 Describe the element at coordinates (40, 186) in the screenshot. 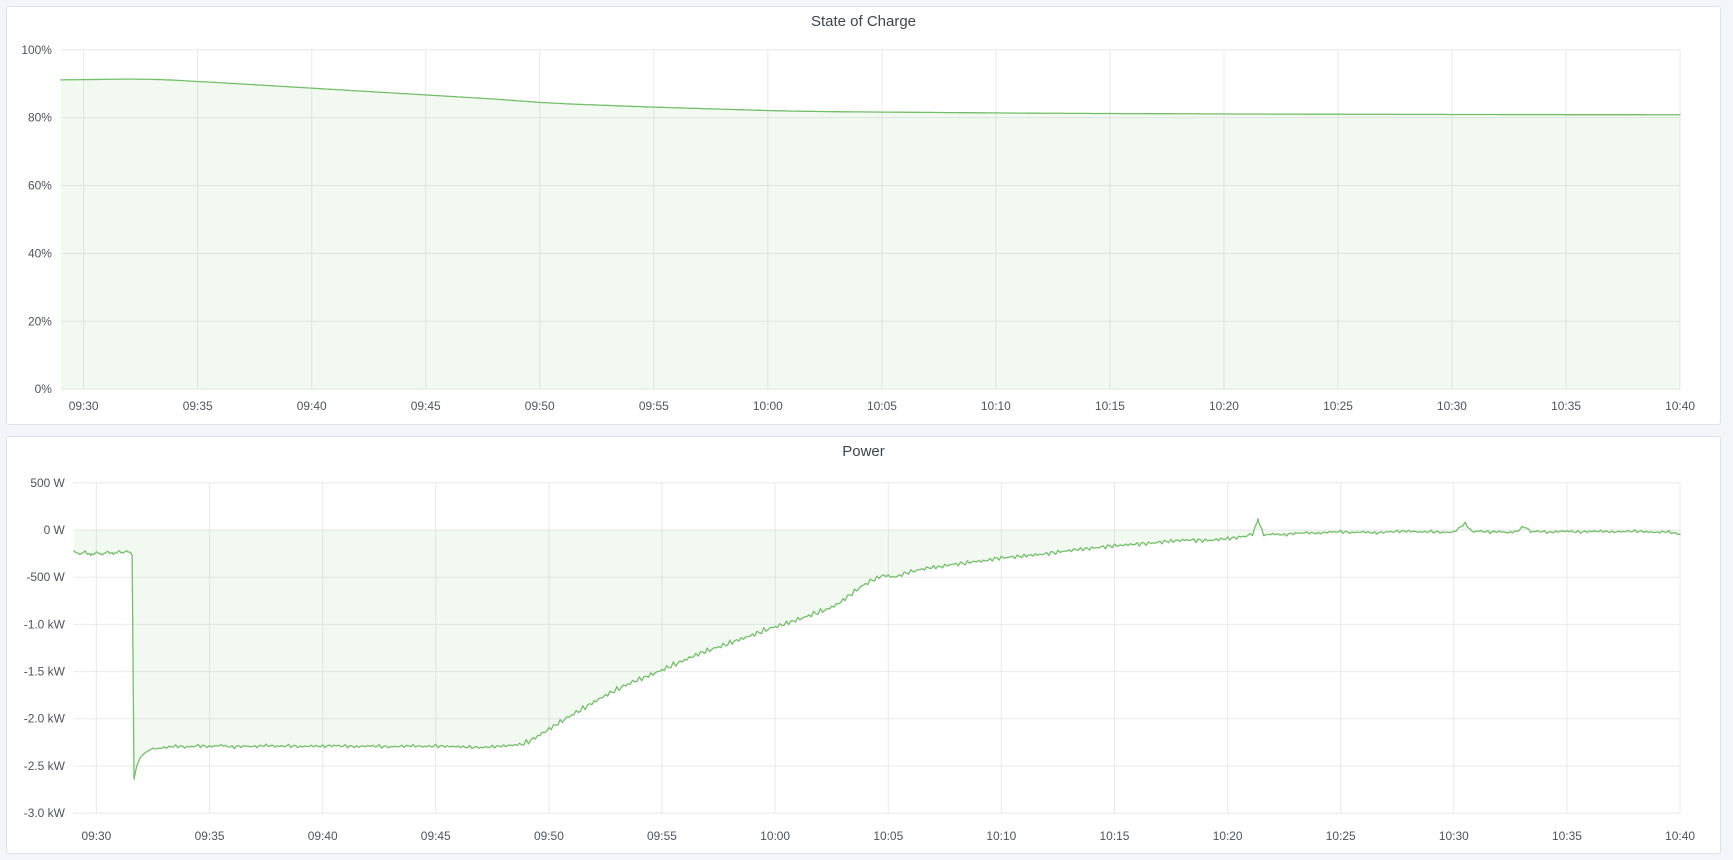

I see `y-tick-label: 60%` at that location.